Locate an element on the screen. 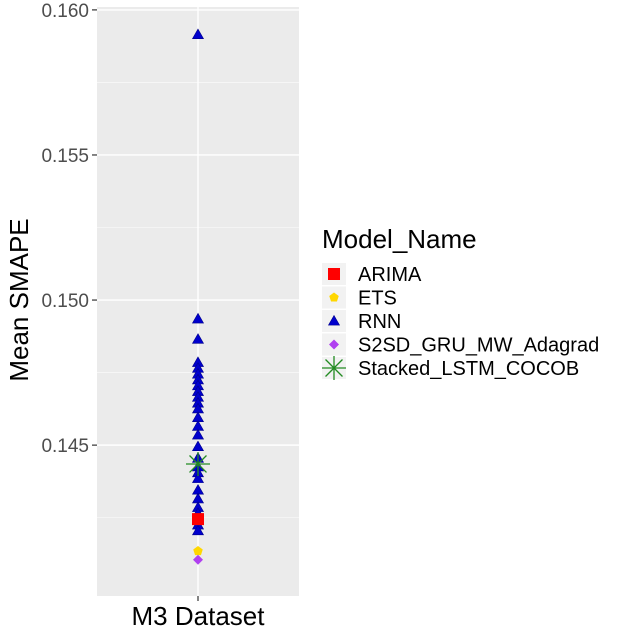 This screenshot has width=630, height=636. legend-symbol-rnn is located at coordinates (334, 320).